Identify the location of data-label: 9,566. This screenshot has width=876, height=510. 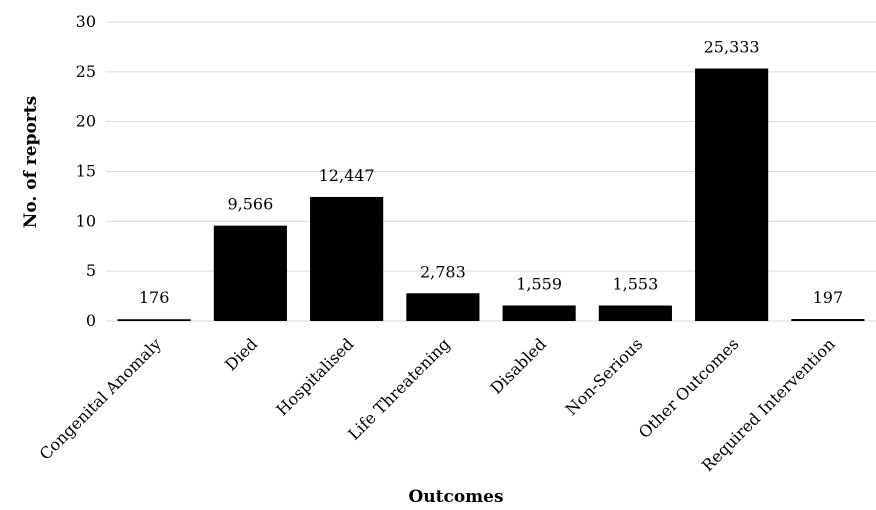
(250, 204).